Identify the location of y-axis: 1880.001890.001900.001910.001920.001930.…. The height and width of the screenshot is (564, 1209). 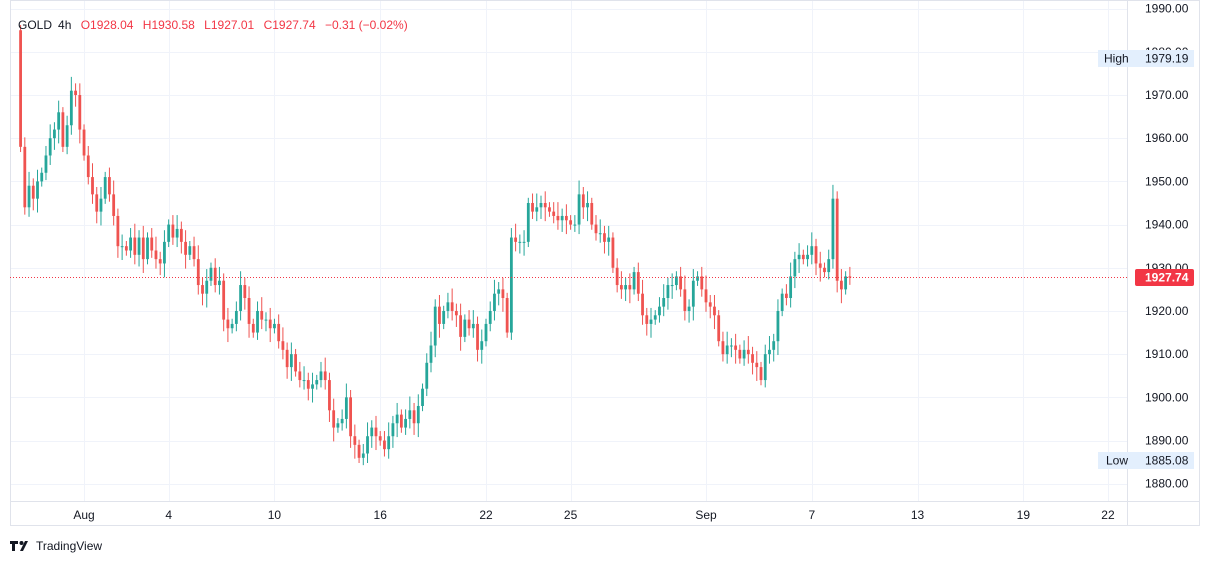
(1167, 246).